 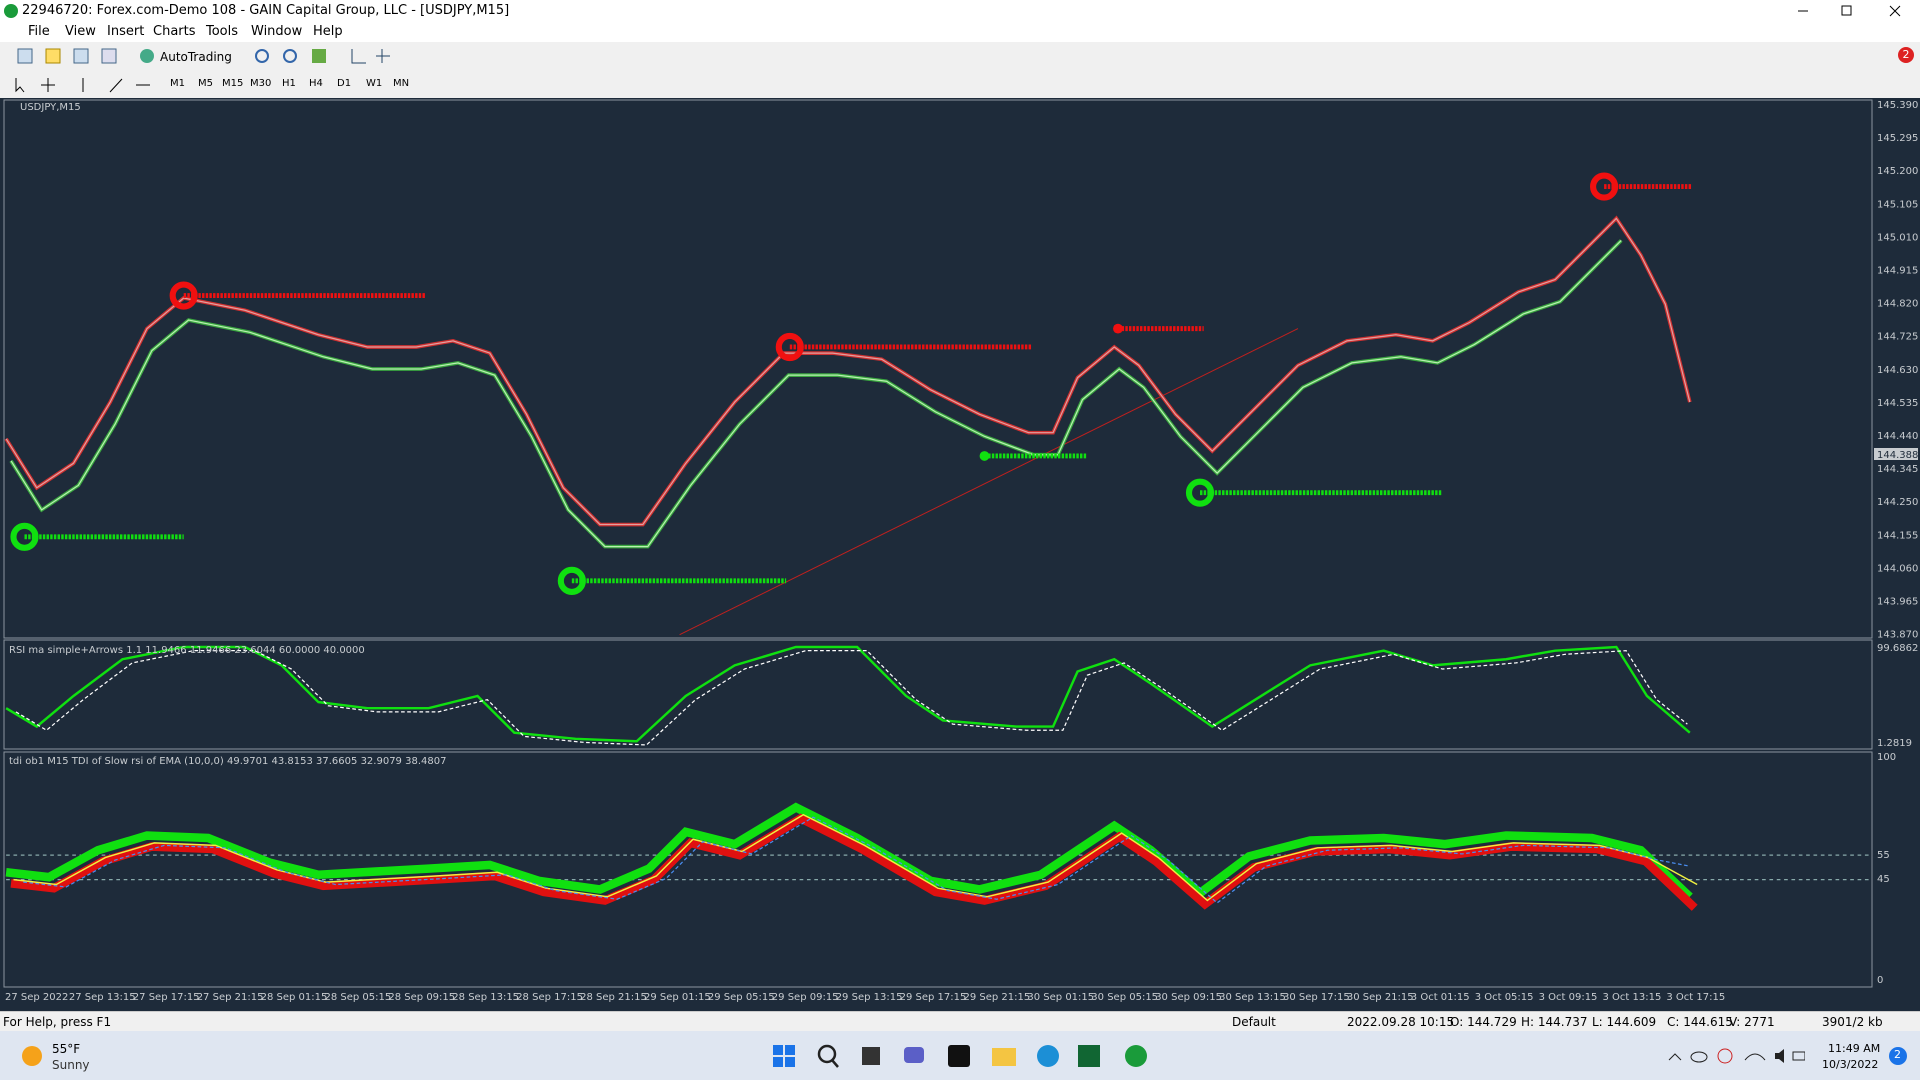 I want to click on menu-item: View, so click(x=80, y=31).